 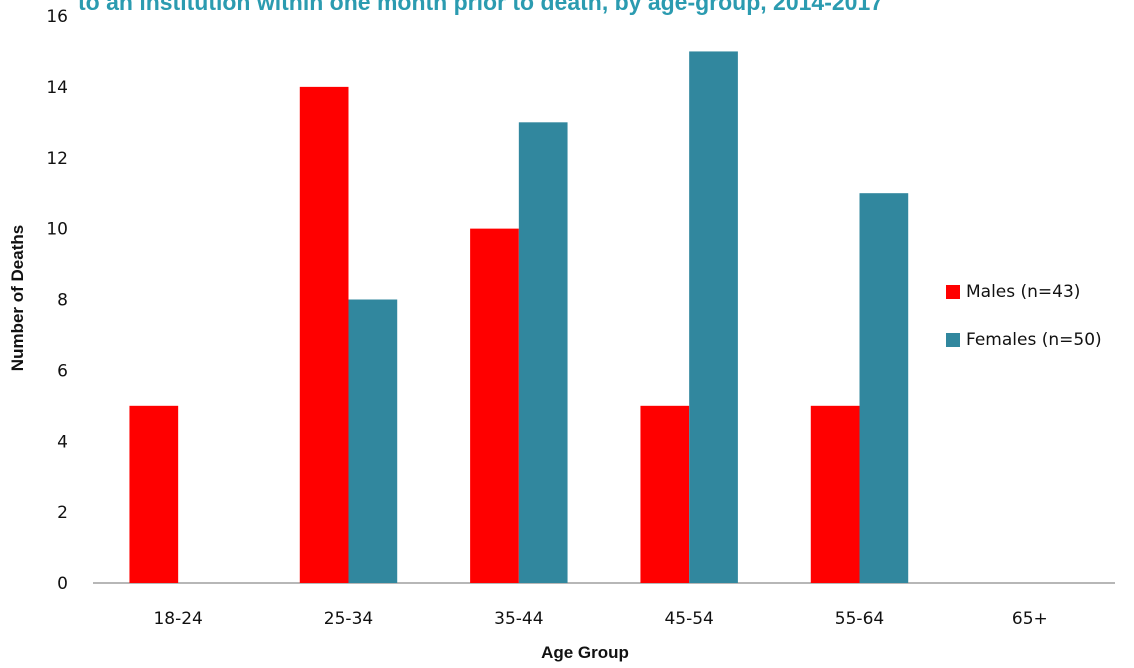 What do you see at coordinates (62, 442) in the screenshot?
I see `y-tick-label: 4` at bounding box center [62, 442].